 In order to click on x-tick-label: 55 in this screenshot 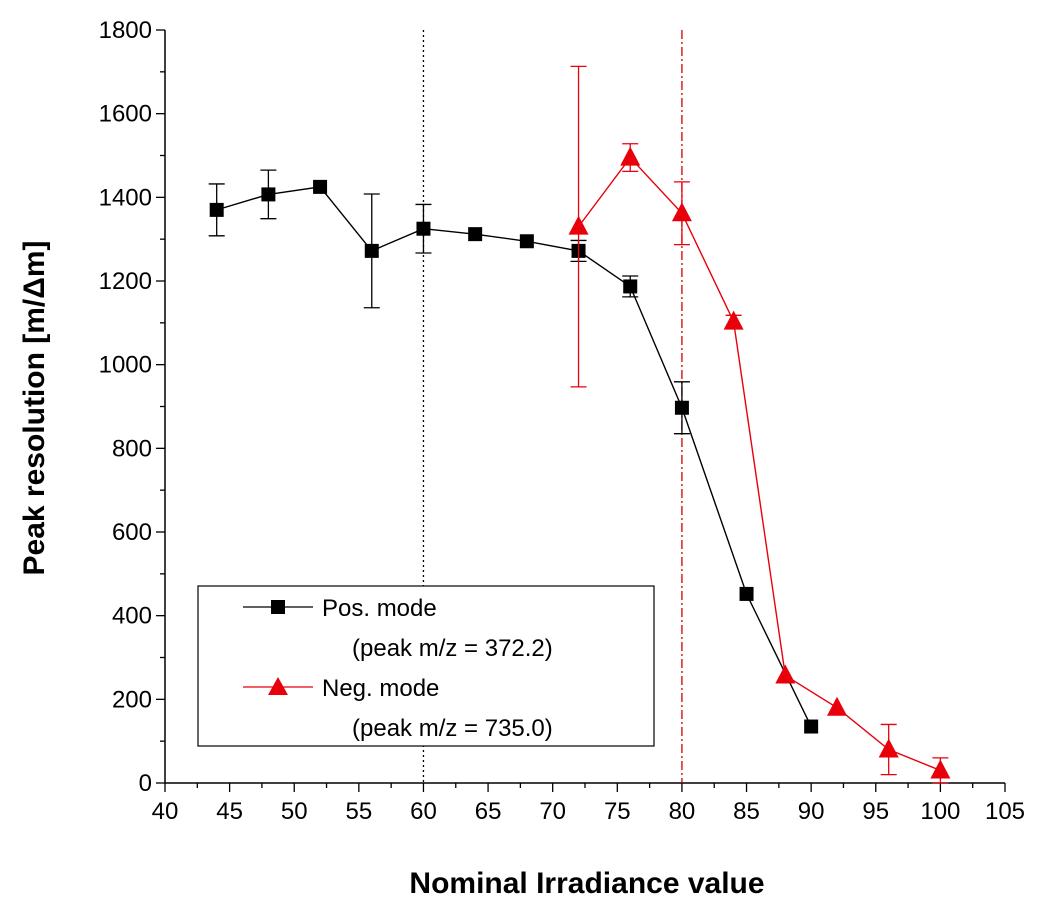, I will do `click(358, 811)`.